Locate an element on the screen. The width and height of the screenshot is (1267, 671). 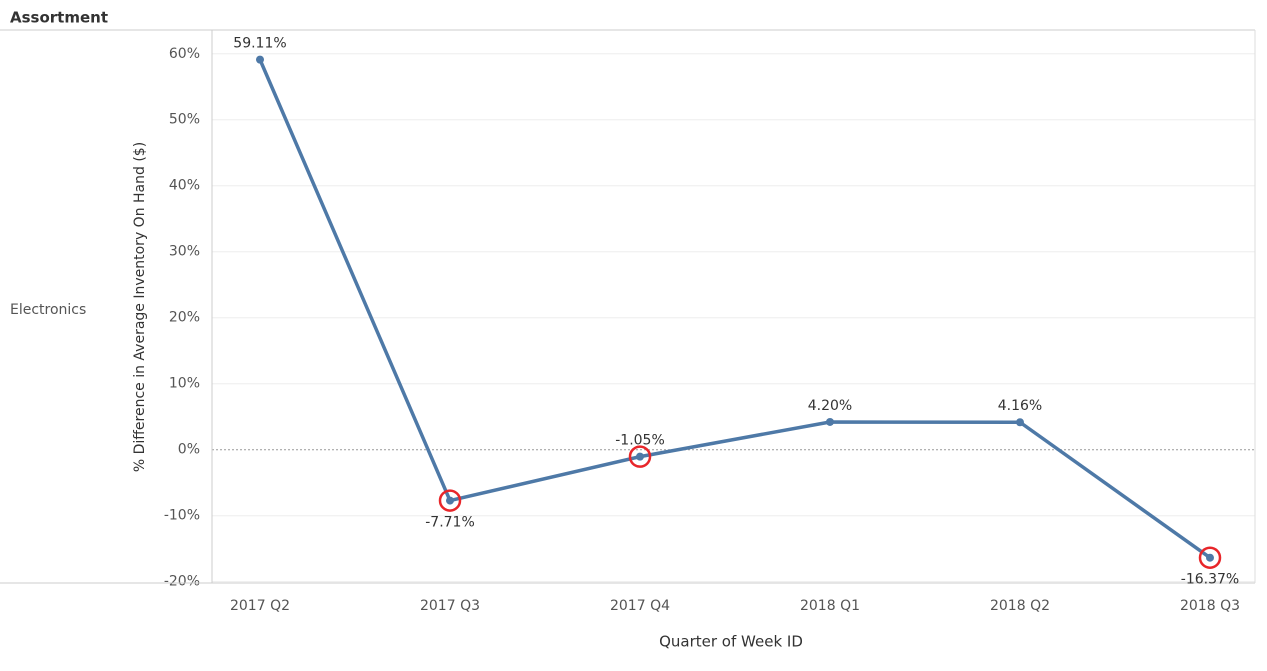
y-tick-label: 40% is located at coordinates (184, 186).